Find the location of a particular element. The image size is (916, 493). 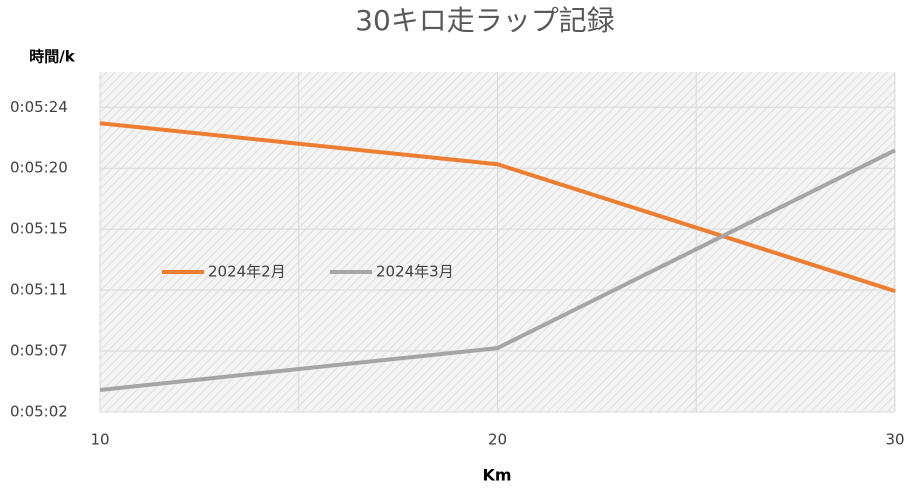

chart-title: 30キロ走ラップ記録 is located at coordinates (485, 20).